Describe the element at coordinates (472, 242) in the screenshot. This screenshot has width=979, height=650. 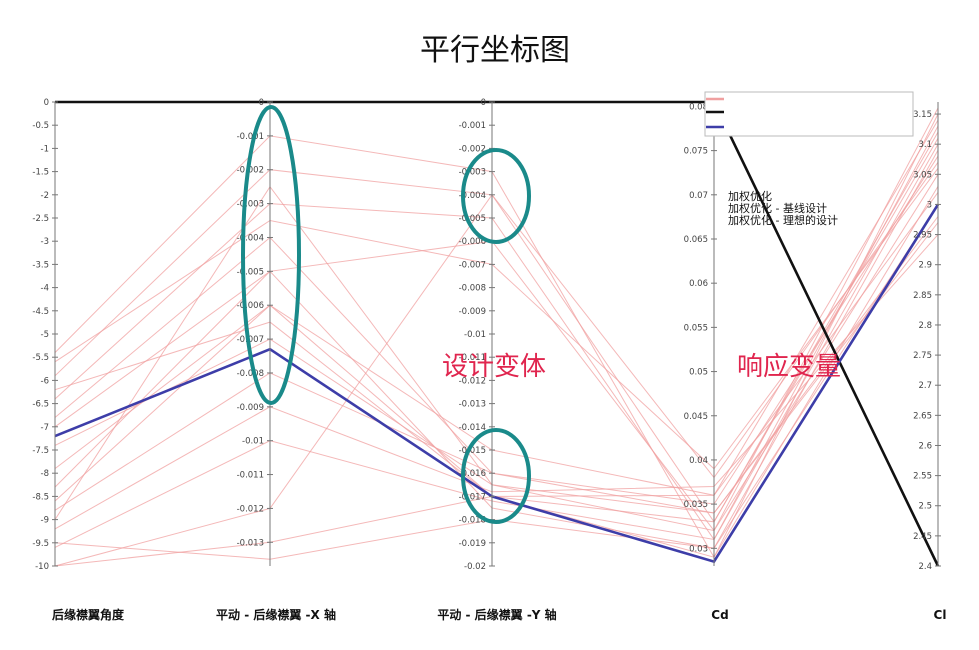
I see `axis-2-tick-label-6: -0.006` at that location.